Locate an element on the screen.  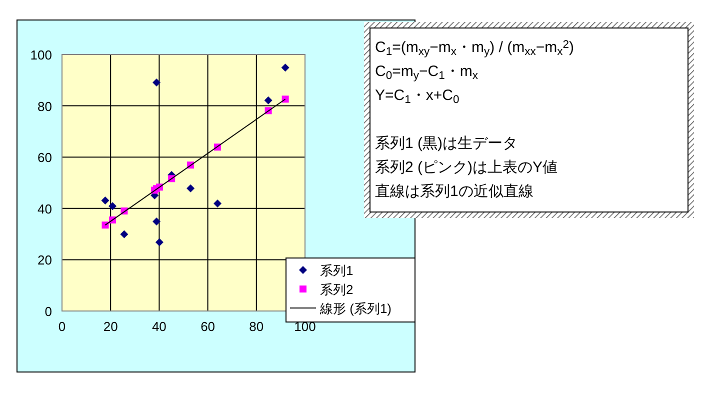
legend-label: 系列2 is located at coordinates (337, 289).